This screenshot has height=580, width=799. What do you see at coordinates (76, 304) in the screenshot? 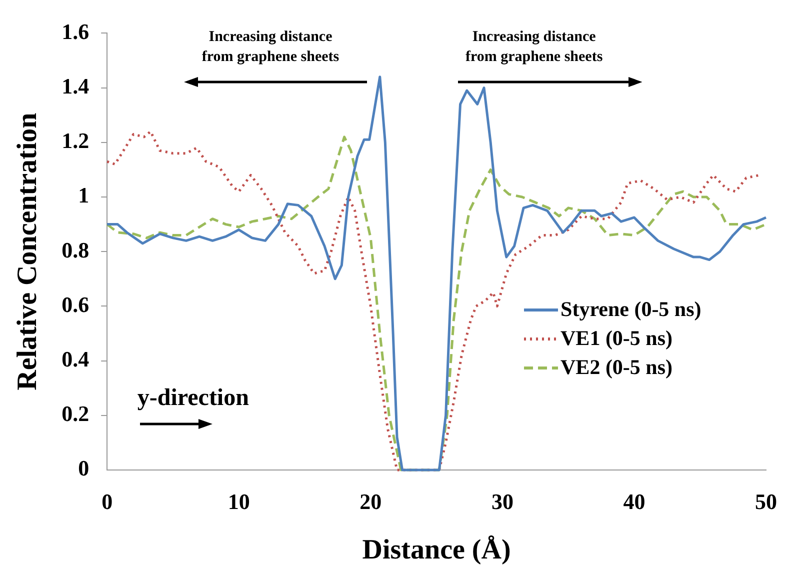
I see `y-tick-label: 0.6` at bounding box center [76, 304].